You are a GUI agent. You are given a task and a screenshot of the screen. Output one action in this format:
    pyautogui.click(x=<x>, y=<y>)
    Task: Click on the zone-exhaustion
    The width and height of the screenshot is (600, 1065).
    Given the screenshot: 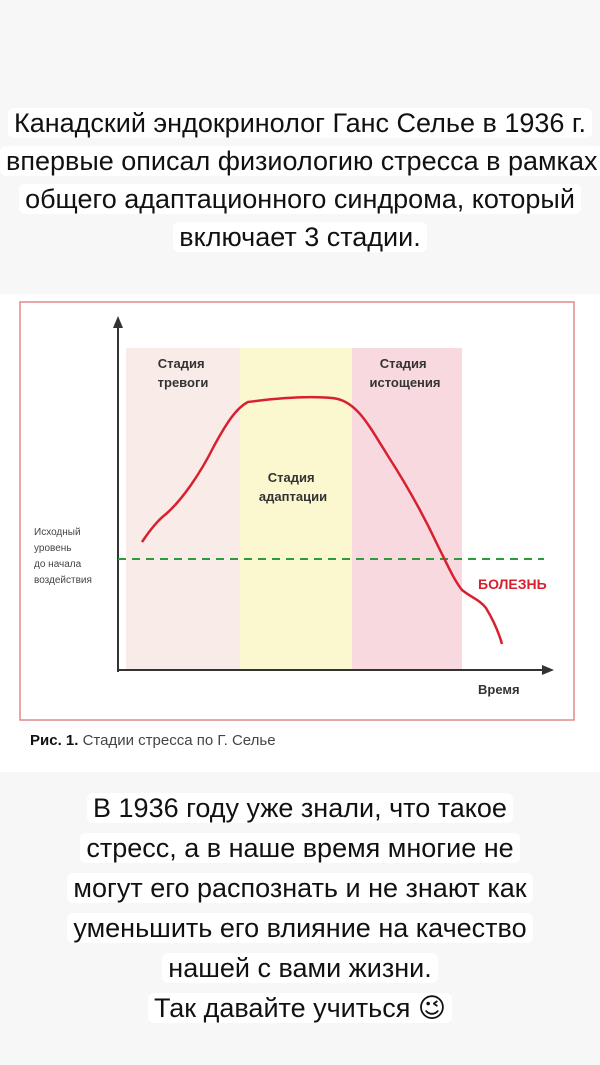 What is the action you would take?
    pyautogui.click(x=407, y=509)
    